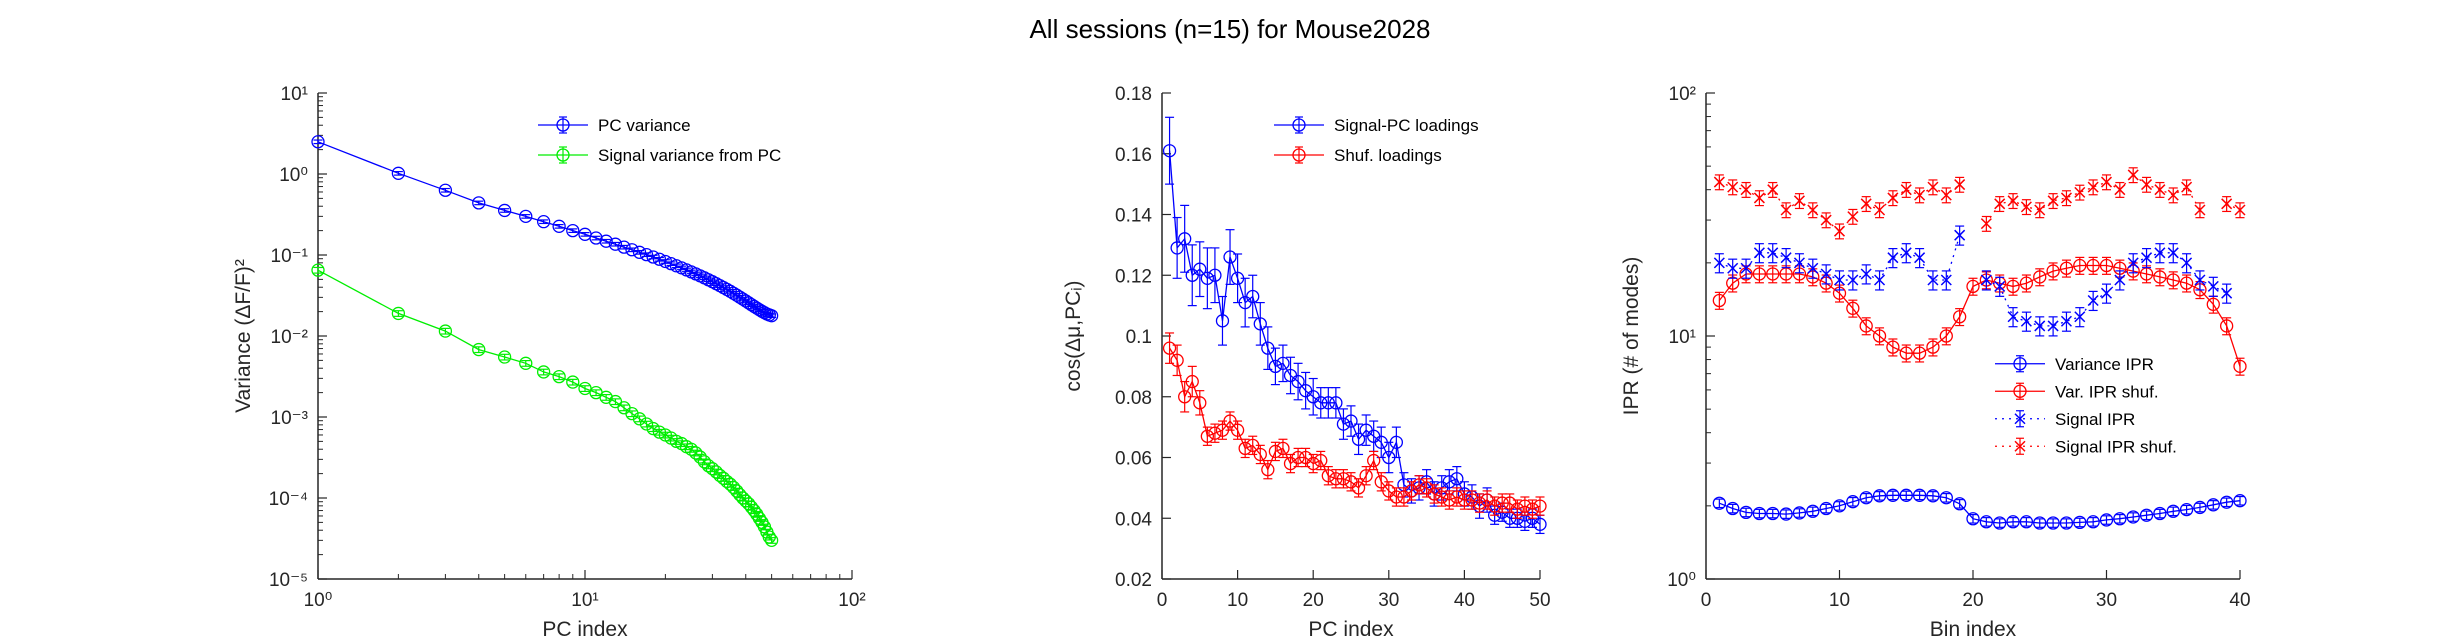  Describe the element at coordinates (1133, 580) in the screenshot. I see `y-tick-label: 0.02` at that location.